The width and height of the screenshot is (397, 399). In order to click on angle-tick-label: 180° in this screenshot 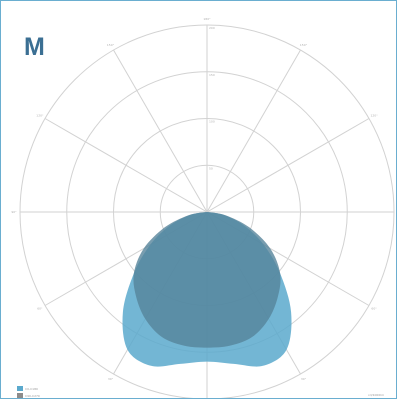, I will do `click(207, 19)`.